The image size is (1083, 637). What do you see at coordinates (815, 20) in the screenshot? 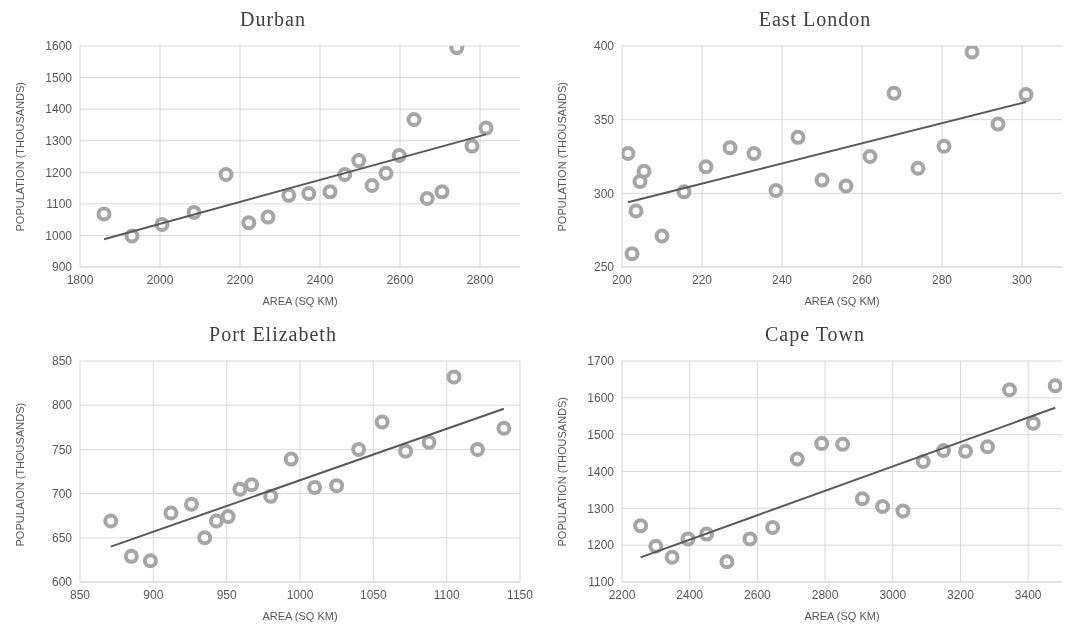
I see `chart-title: East London` at bounding box center [815, 20].